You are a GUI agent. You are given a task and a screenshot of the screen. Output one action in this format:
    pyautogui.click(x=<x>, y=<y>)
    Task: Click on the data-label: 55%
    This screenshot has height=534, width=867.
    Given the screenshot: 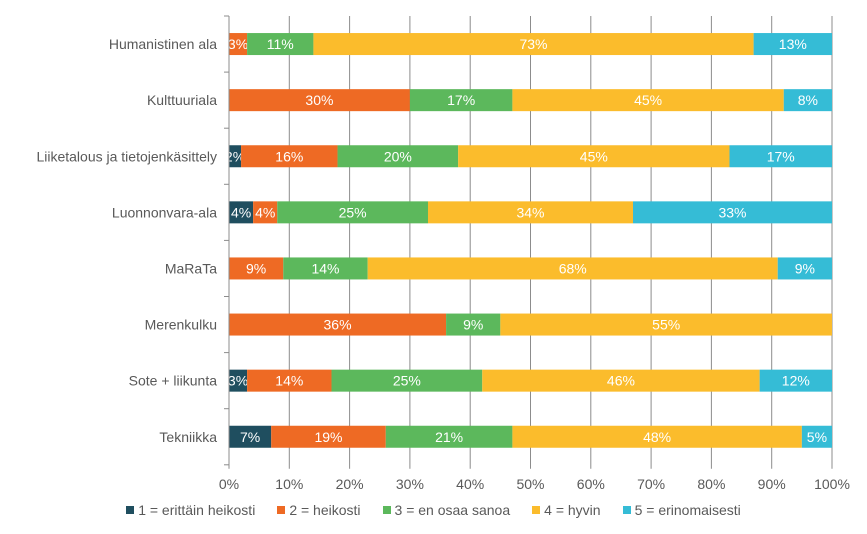 What is the action you would take?
    pyautogui.click(x=666, y=325)
    